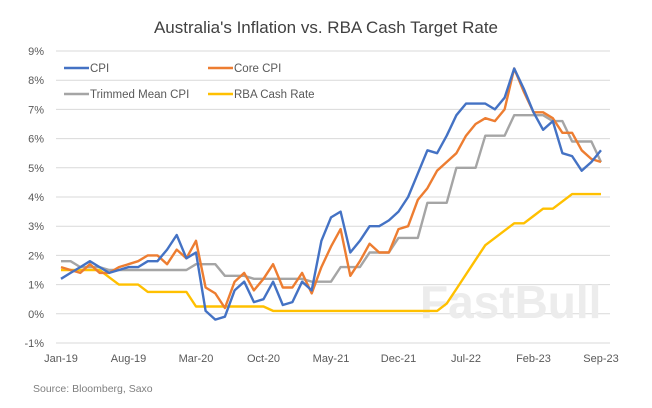  Describe the element at coordinates (99, 69) in the screenshot. I see `legend-label: CPI` at that location.